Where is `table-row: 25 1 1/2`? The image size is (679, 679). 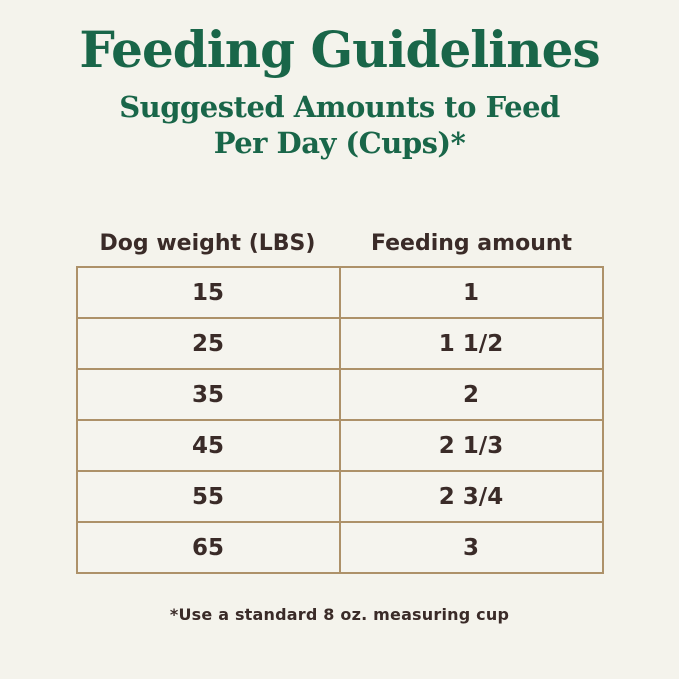
table-row: 25 1 1/2 is located at coordinates (339, 343).